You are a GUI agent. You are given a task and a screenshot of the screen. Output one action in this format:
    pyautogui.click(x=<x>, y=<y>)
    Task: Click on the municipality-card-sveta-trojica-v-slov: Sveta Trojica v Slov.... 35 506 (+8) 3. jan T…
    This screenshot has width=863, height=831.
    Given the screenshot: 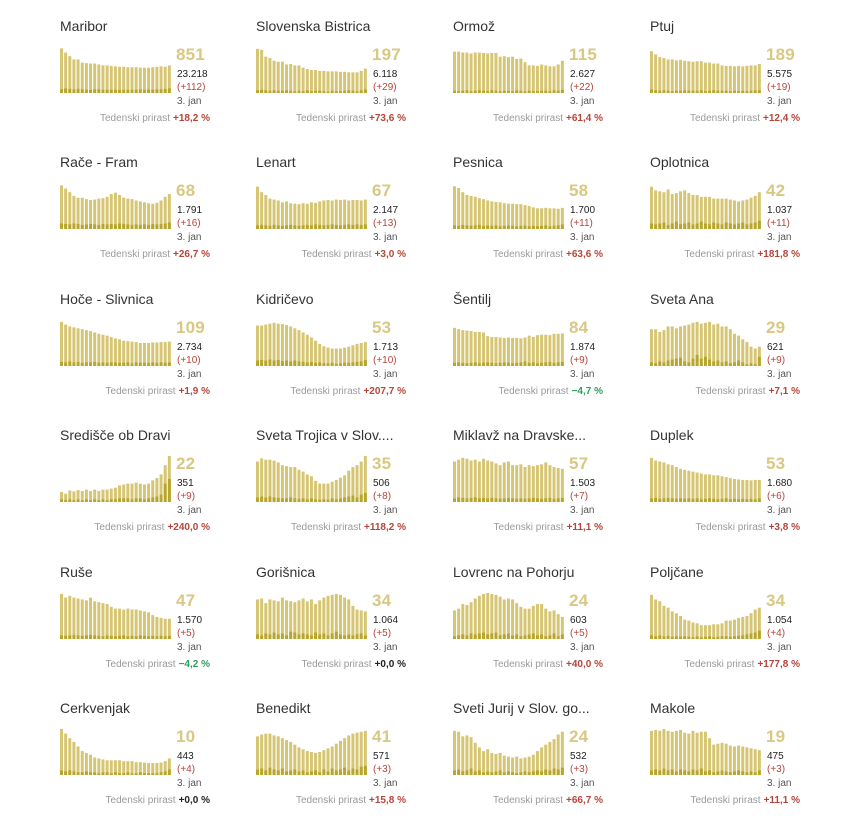 What is the action you would take?
    pyautogui.click(x=351, y=492)
    